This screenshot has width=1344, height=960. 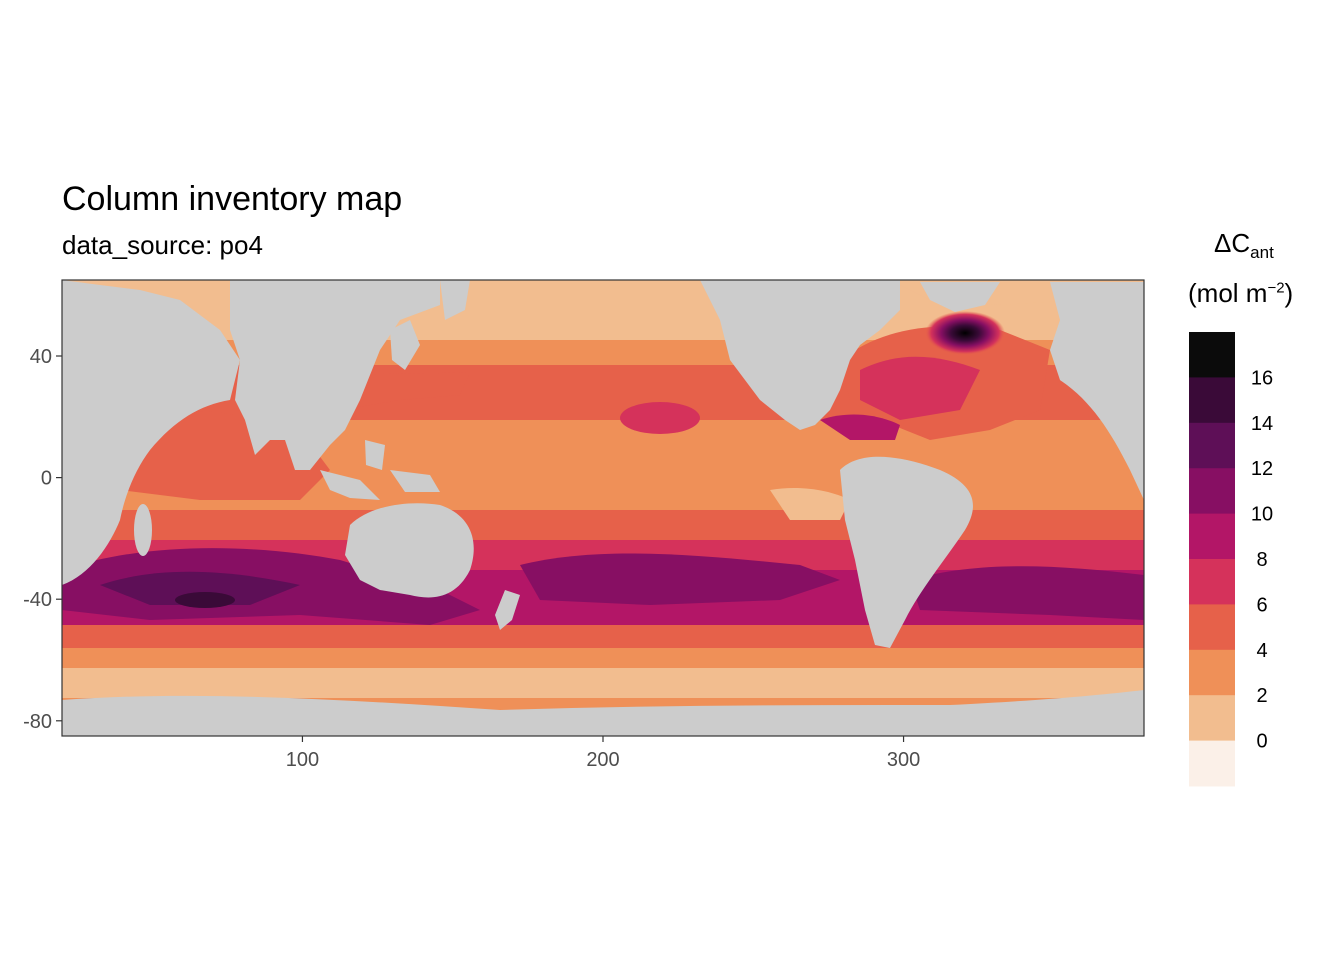 I want to click on map-subtitle: data_source: po4, so click(x=162, y=245).